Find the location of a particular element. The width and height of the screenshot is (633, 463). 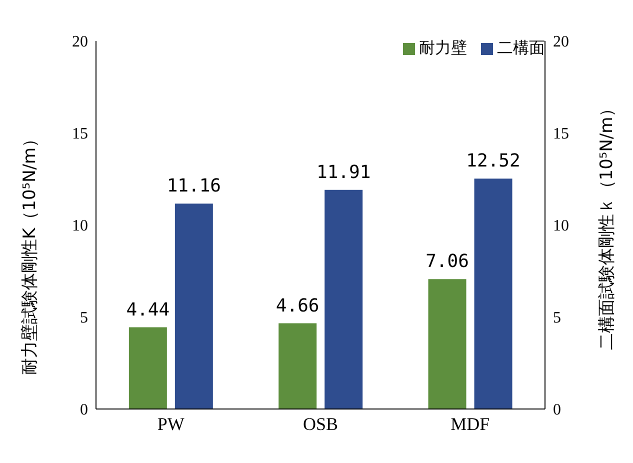

y-tick-label: 20 is located at coordinates (80, 42).